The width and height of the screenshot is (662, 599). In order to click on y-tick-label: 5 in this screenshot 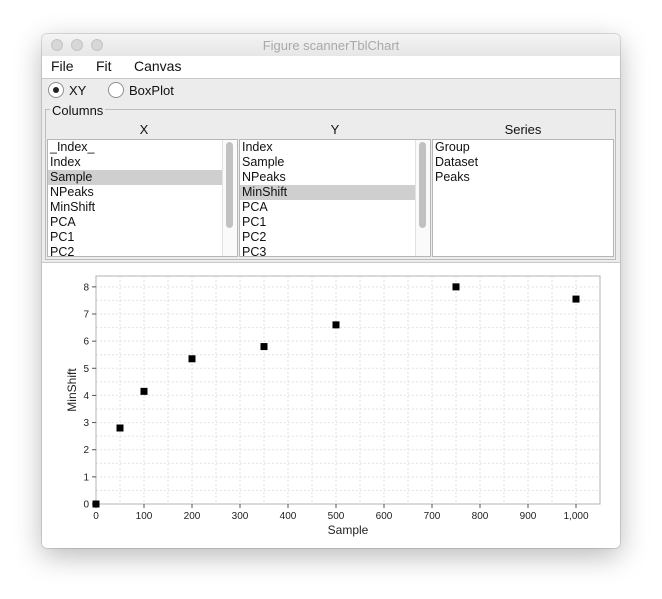, I will do `click(86, 369)`.